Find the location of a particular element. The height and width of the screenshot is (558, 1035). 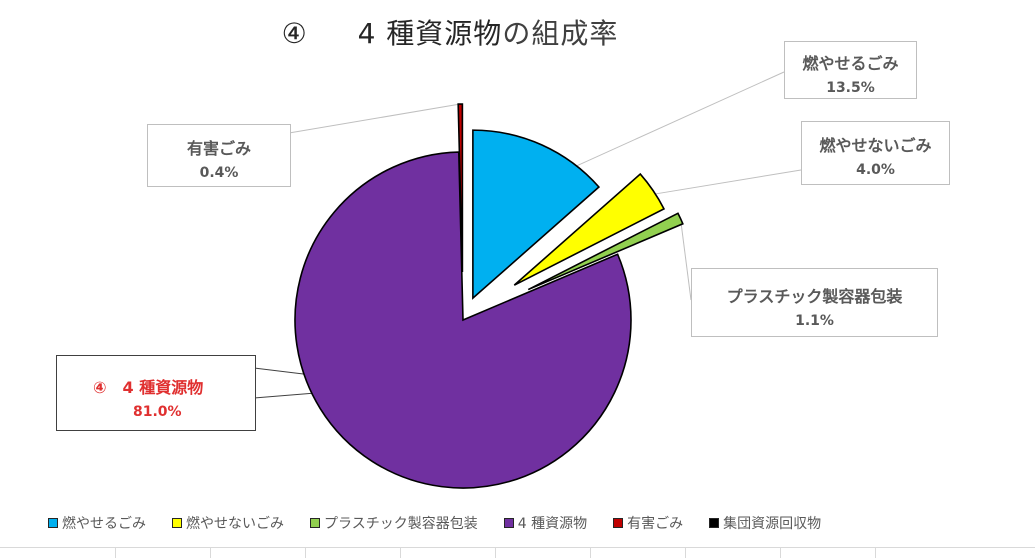

chart-title-main: 4 種資源物 is located at coordinates (430, 33).